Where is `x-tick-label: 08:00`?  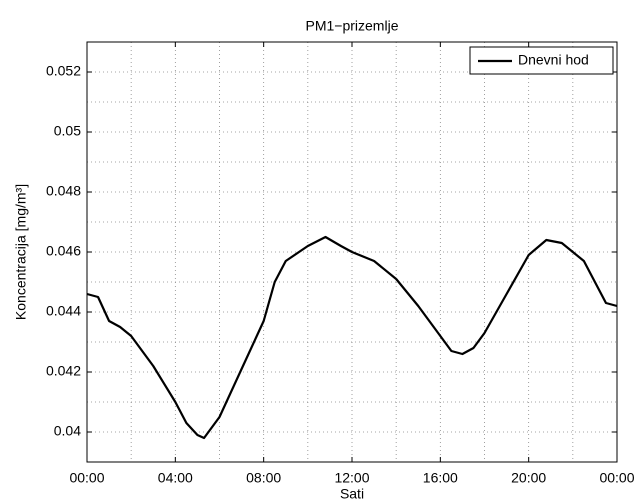
x-tick-label: 08:00 is located at coordinates (263, 478).